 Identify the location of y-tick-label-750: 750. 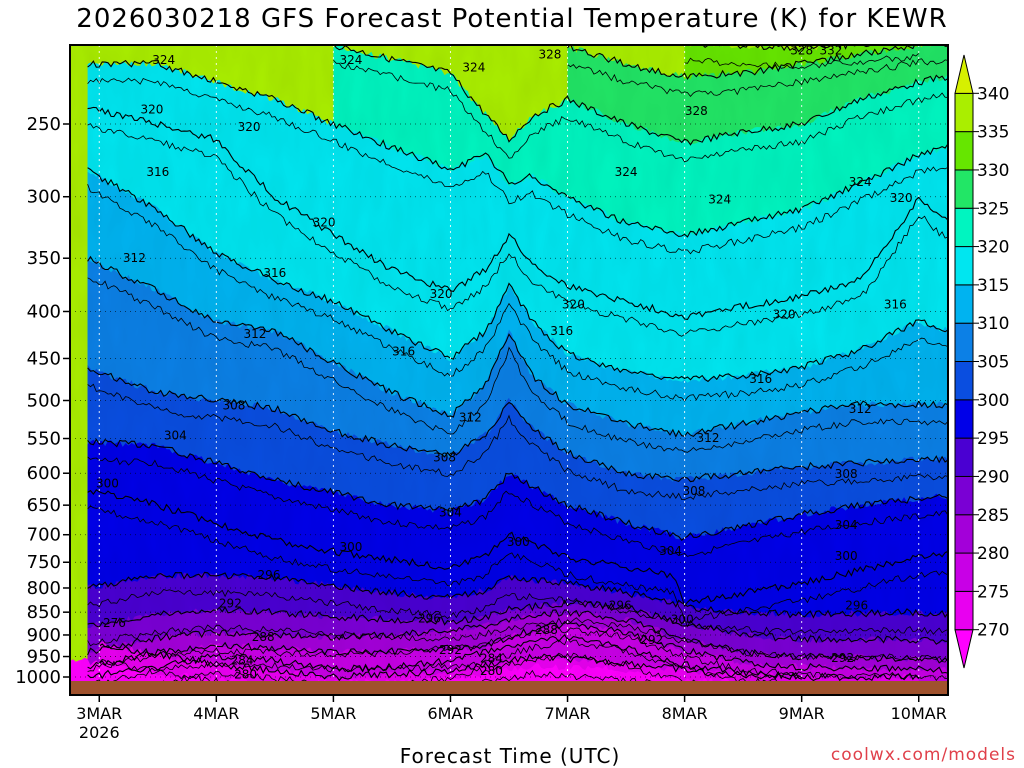
(44, 562).